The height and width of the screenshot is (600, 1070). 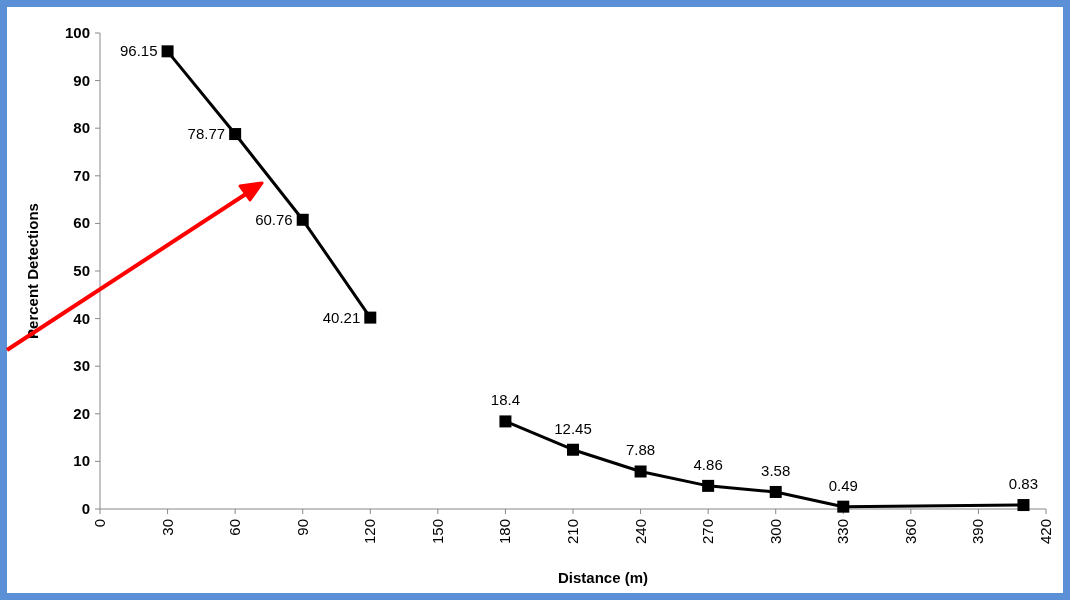 What do you see at coordinates (341, 317) in the screenshot?
I see `data-label: 40.21` at bounding box center [341, 317].